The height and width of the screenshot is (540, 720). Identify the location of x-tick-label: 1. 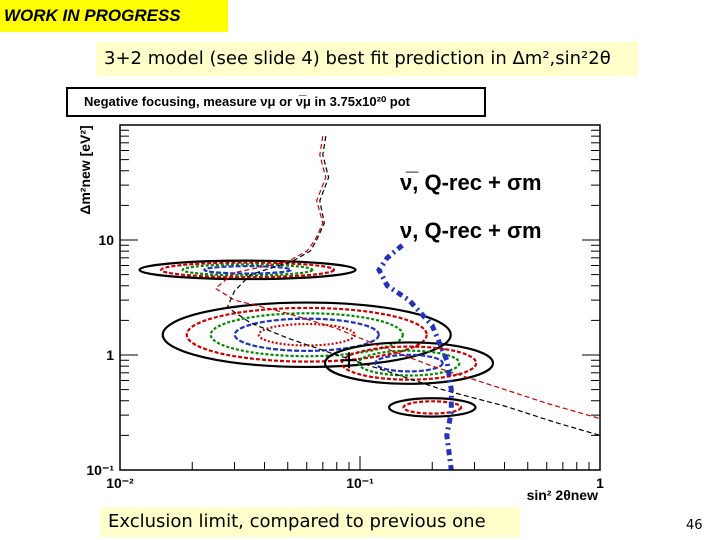
(600, 483).